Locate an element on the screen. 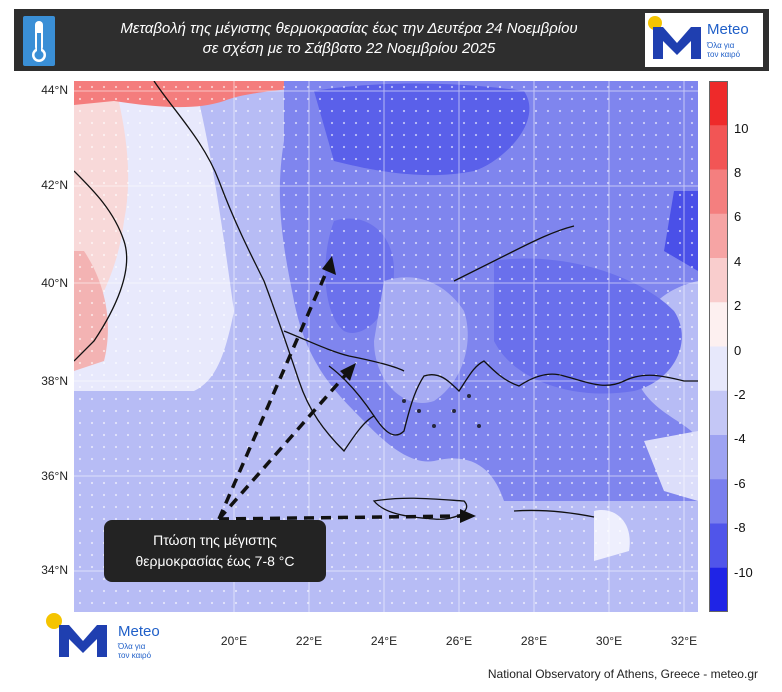 The width and height of the screenshot is (782, 692). callout-line-2: θερμοκρασίας έως 7-8 °C is located at coordinates (215, 561).